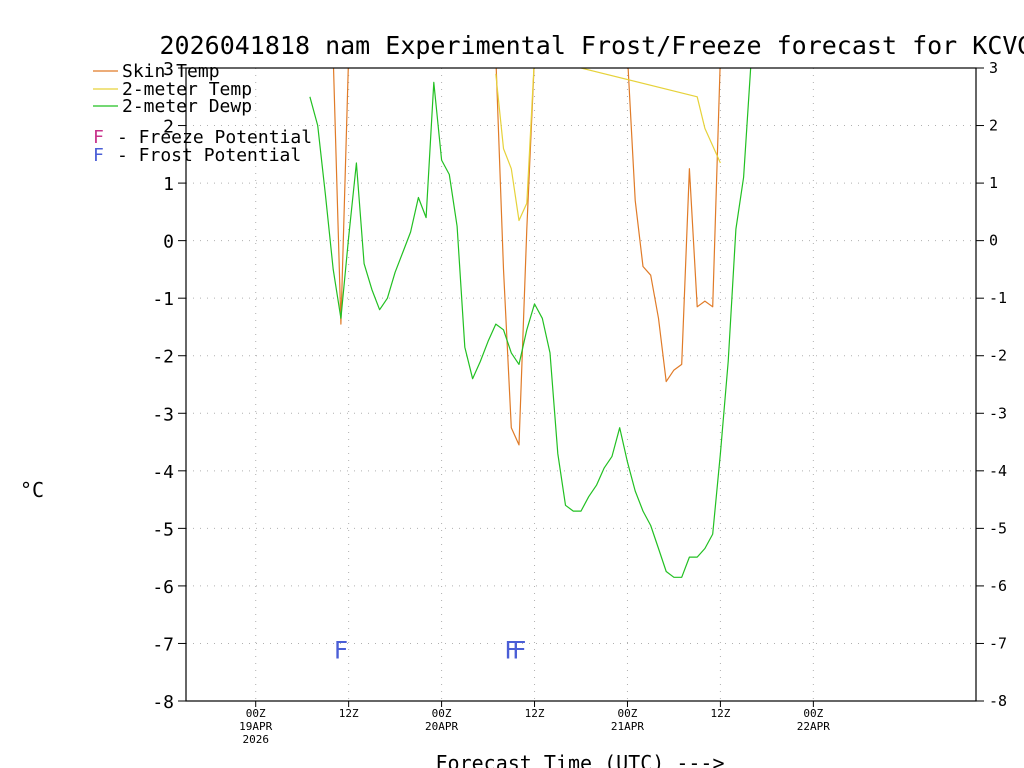 The image size is (1024, 768). What do you see at coordinates (187, 106) in the screenshot?
I see `legend-label-2m-dewp: 2-meter Dewp` at bounding box center [187, 106].